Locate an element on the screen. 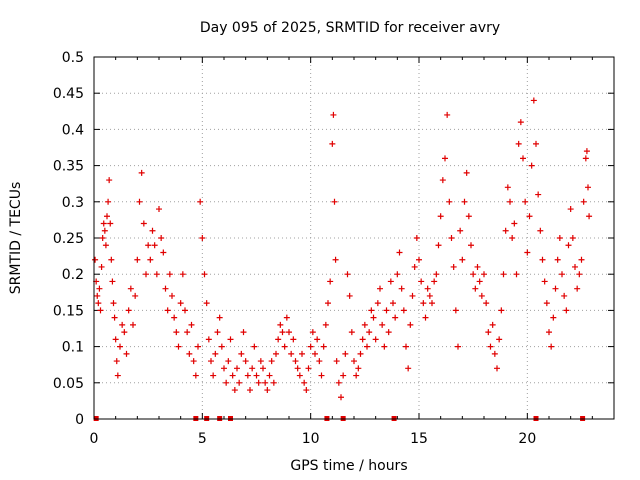 The height and width of the screenshot is (480, 640). x-tick-label: 10 is located at coordinates (311, 439).